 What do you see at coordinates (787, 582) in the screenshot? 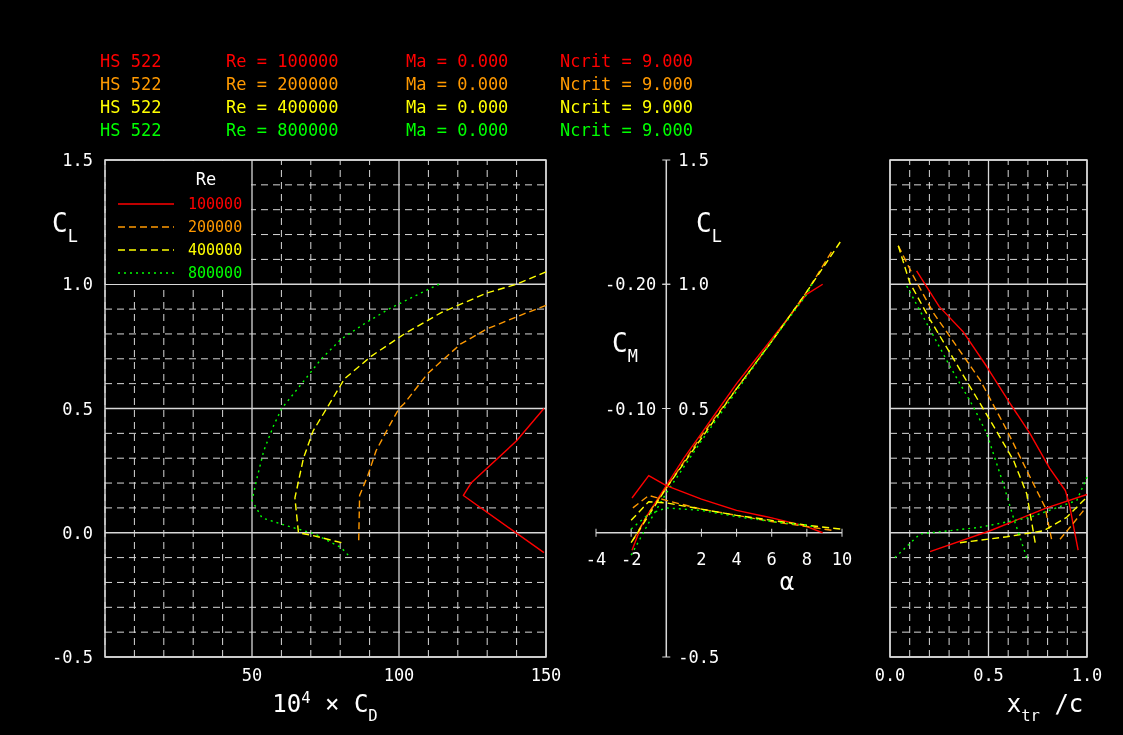
I see `x-axis-title: α` at bounding box center [787, 582].